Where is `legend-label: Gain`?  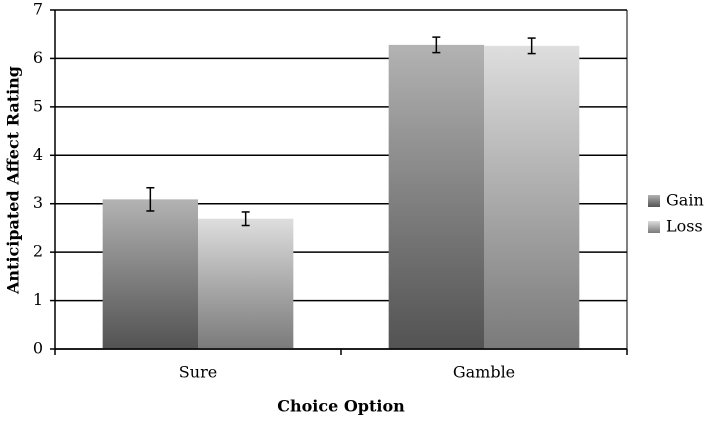
legend-label: Gain is located at coordinates (685, 200).